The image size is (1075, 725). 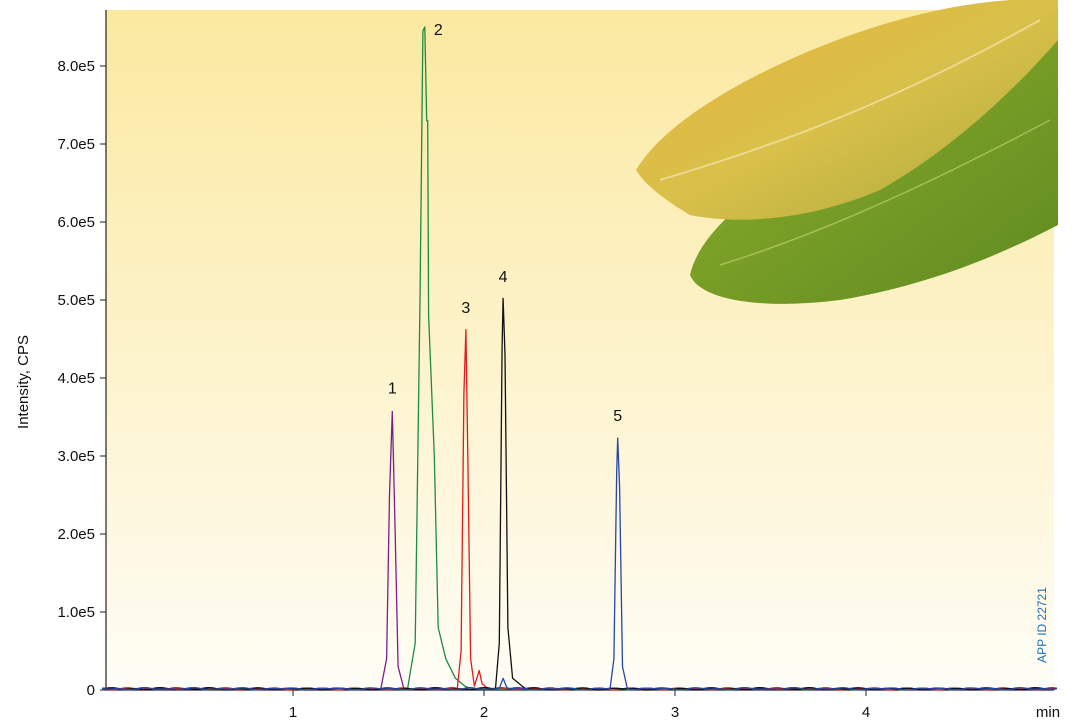 I want to click on peak-label-1: 1, so click(x=392, y=389).